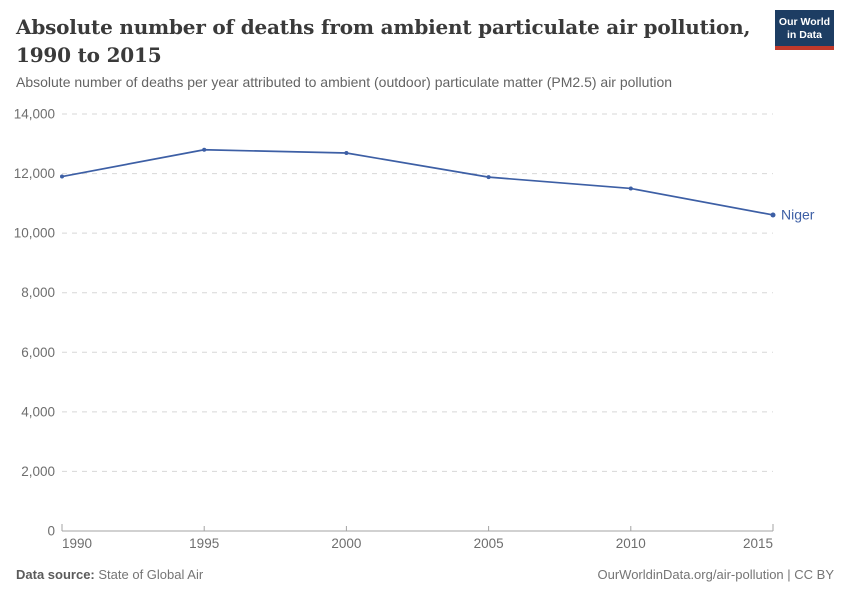  I want to click on y-tick-label: 2,000, so click(38, 471).